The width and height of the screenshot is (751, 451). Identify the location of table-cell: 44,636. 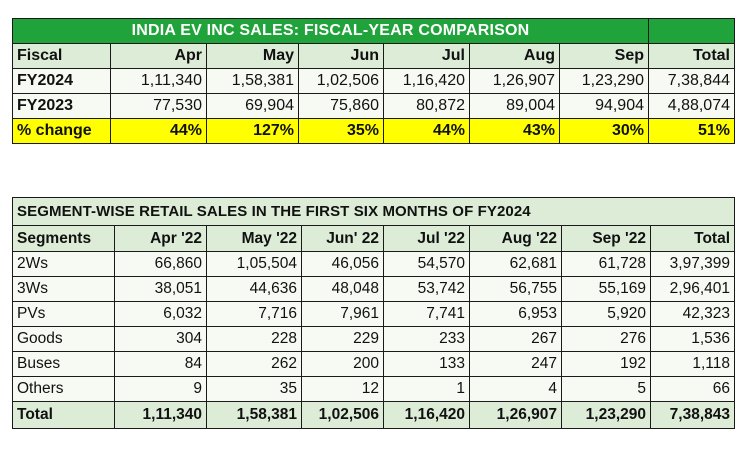
(254, 289).